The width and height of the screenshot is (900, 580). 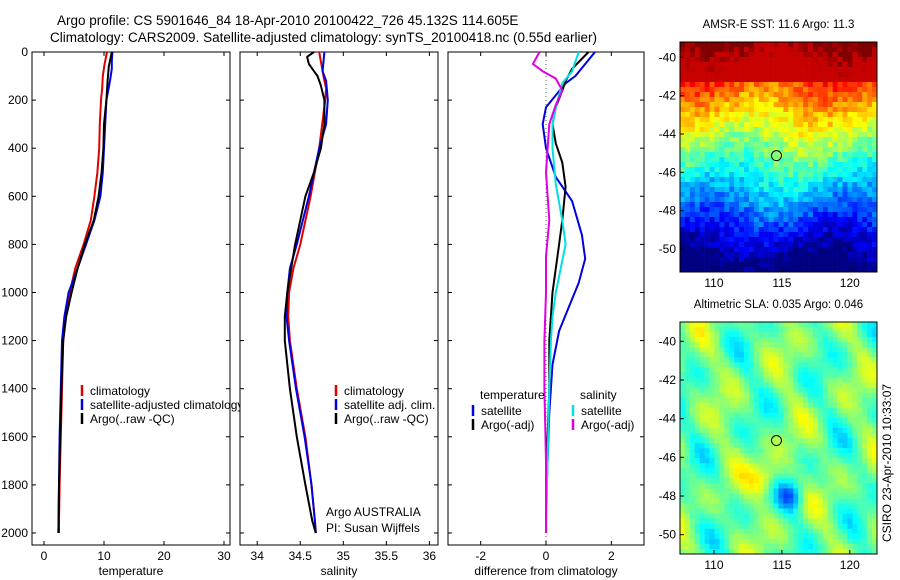 I want to click on depth-tick-label: 600, so click(x=18, y=196).